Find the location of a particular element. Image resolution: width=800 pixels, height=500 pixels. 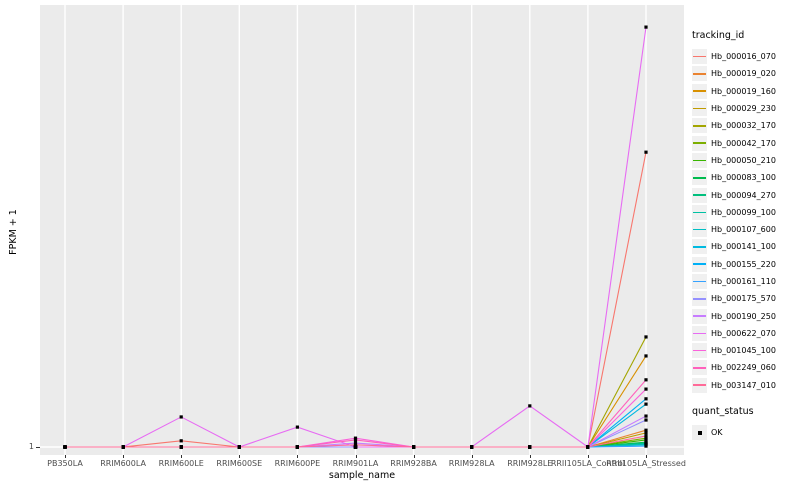

quant-status-legend: quant_status OK is located at coordinates (745, 423).